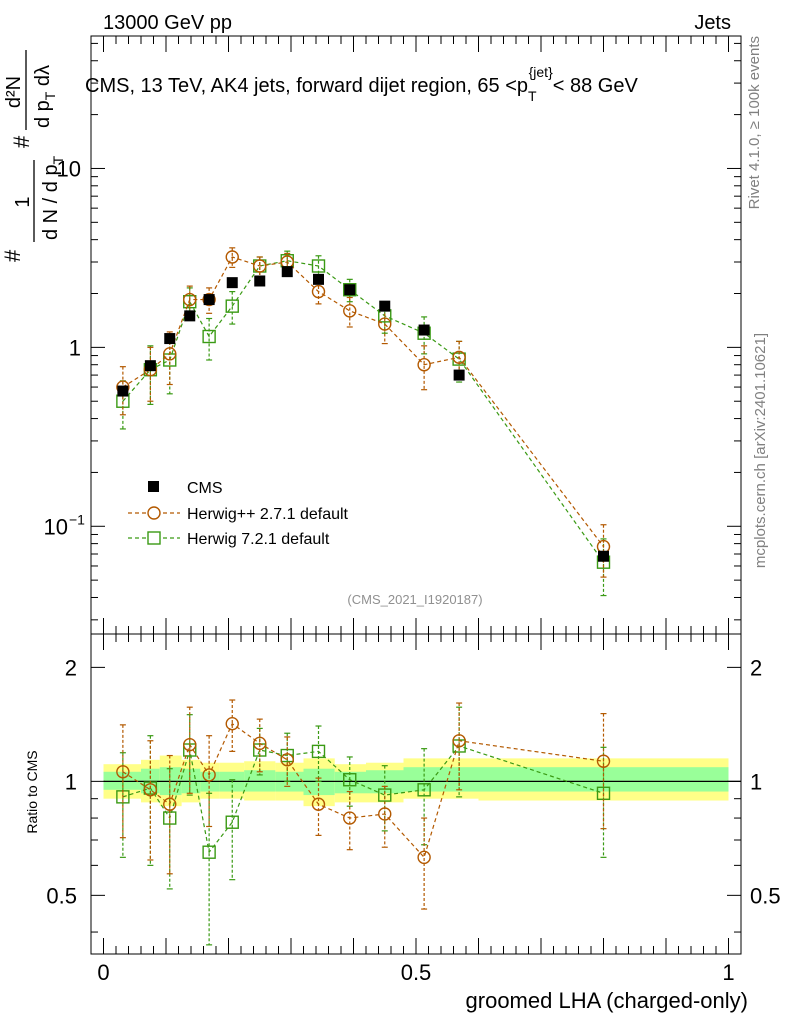 The height and width of the screenshot is (1024, 786). What do you see at coordinates (416, 972) in the screenshot?
I see `x-tick-label: 0.5` at bounding box center [416, 972].